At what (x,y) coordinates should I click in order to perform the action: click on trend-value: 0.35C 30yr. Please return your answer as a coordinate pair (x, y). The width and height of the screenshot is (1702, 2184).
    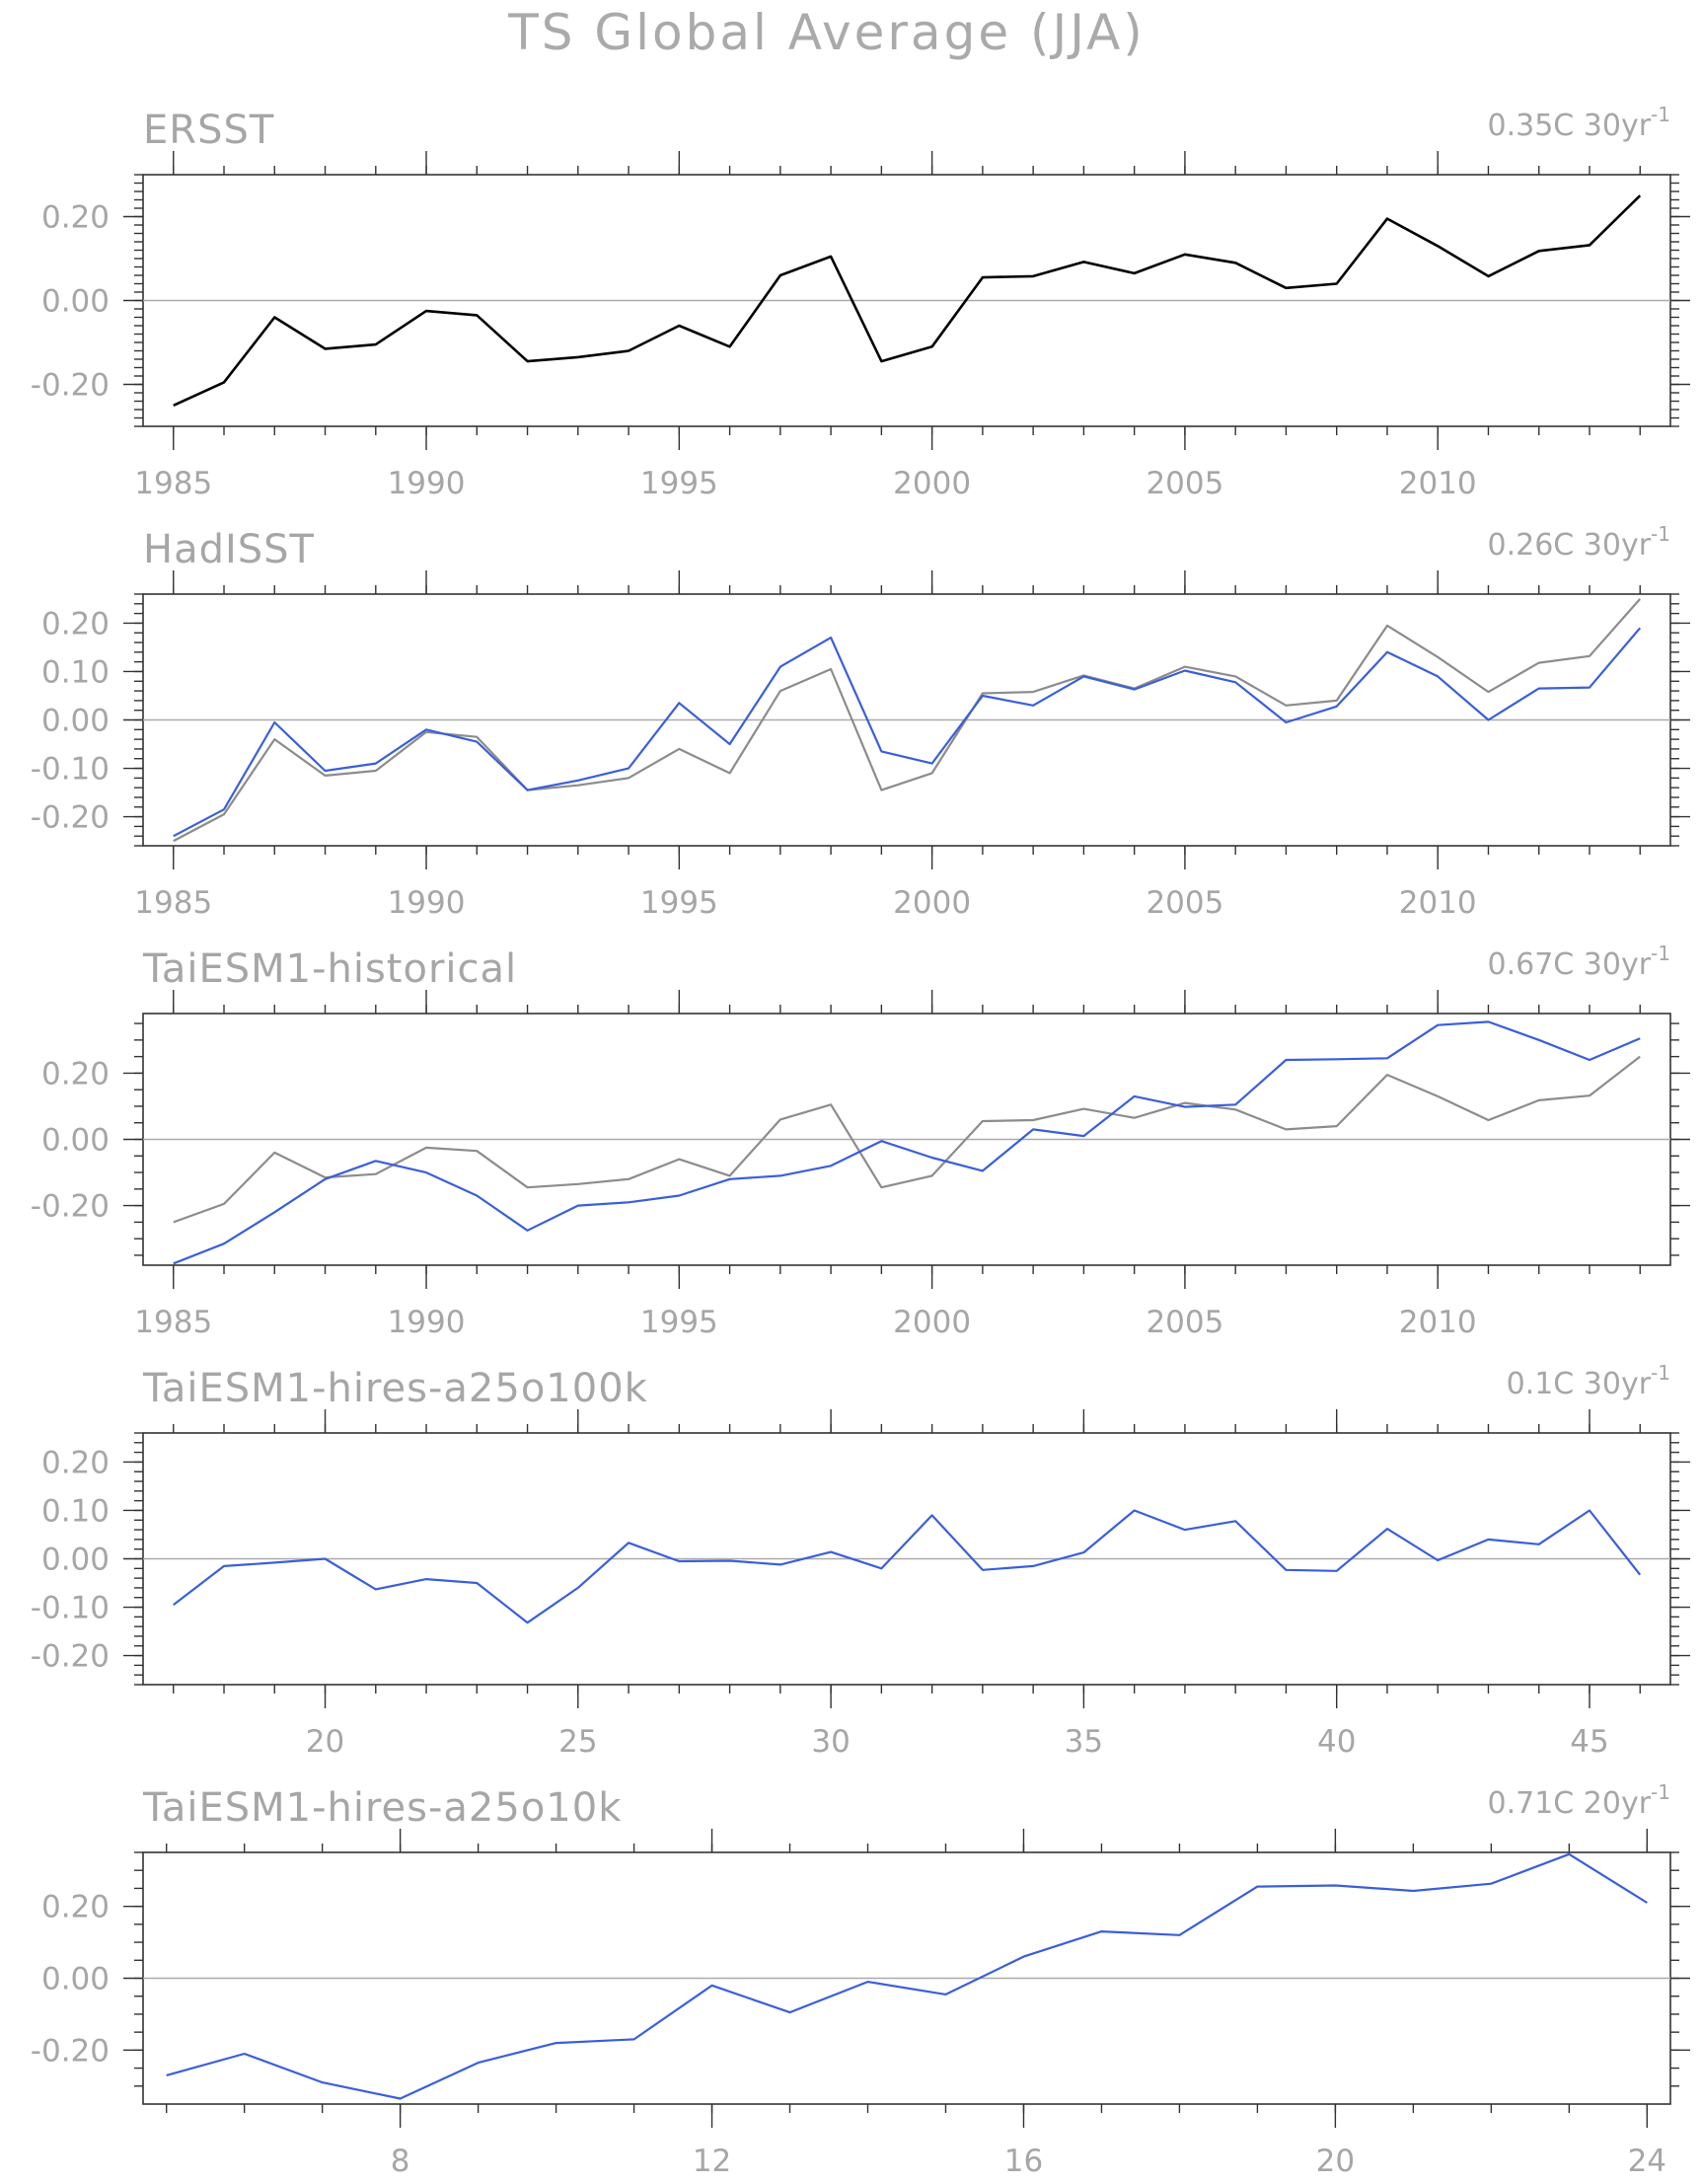
    Looking at the image, I should click on (1570, 126).